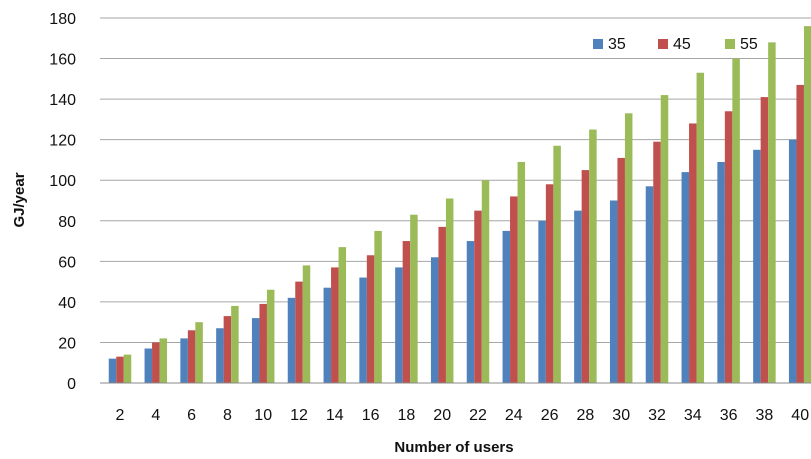 This screenshot has height=459, width=811. What do you see at coordinates (62, 181) in the screenshot?
I see `y-tick-label: 100` at bounding box center [62, 181].